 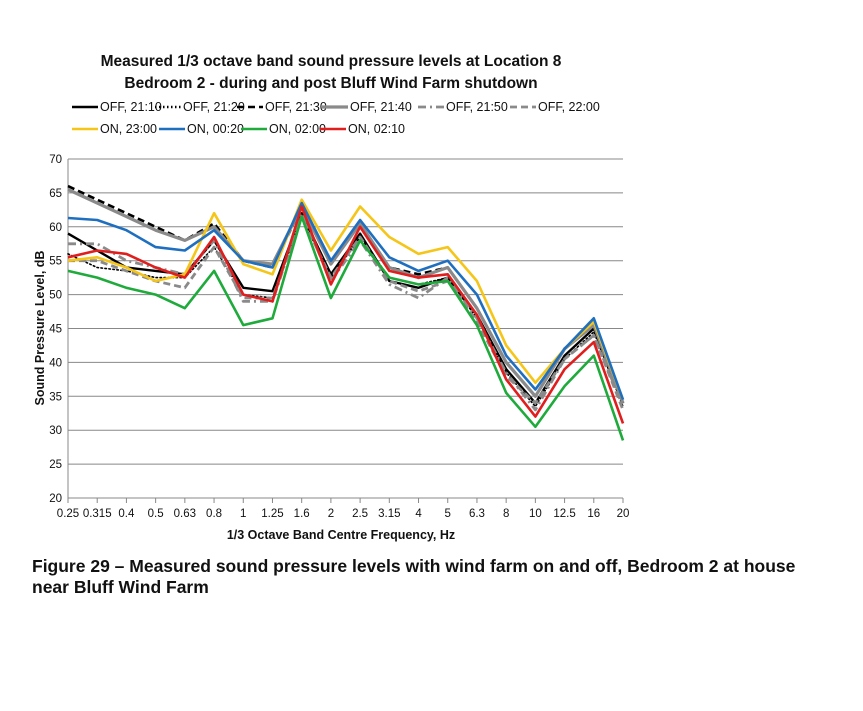 I want to click on x-tick-label: 6.3, so click(x=477, y=514).